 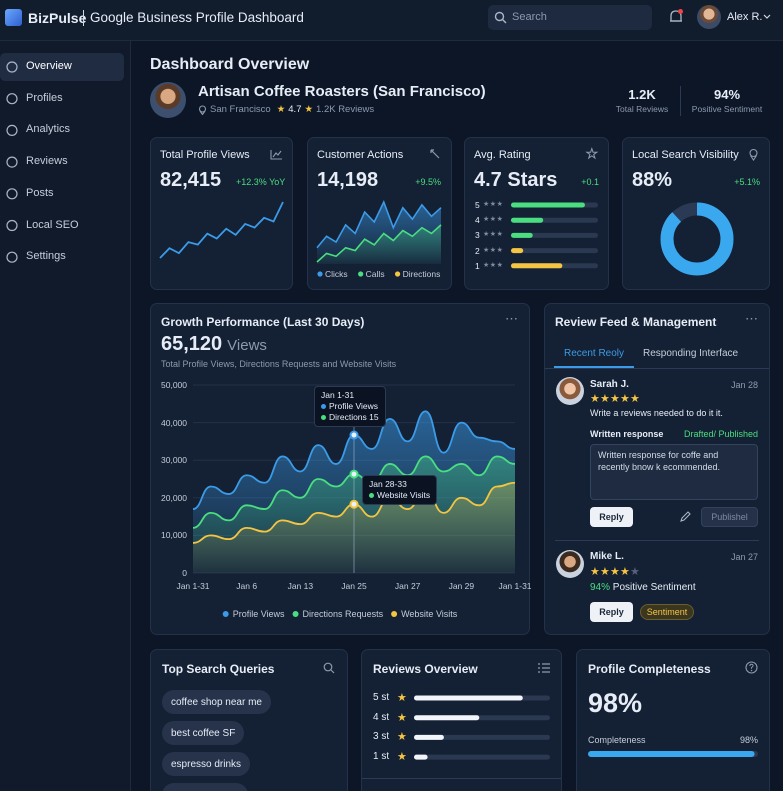 What do you see at coordinates (258, 614) in the screenshot?
I see `legend-label: Profile Views` at bounding box center [258, 614].